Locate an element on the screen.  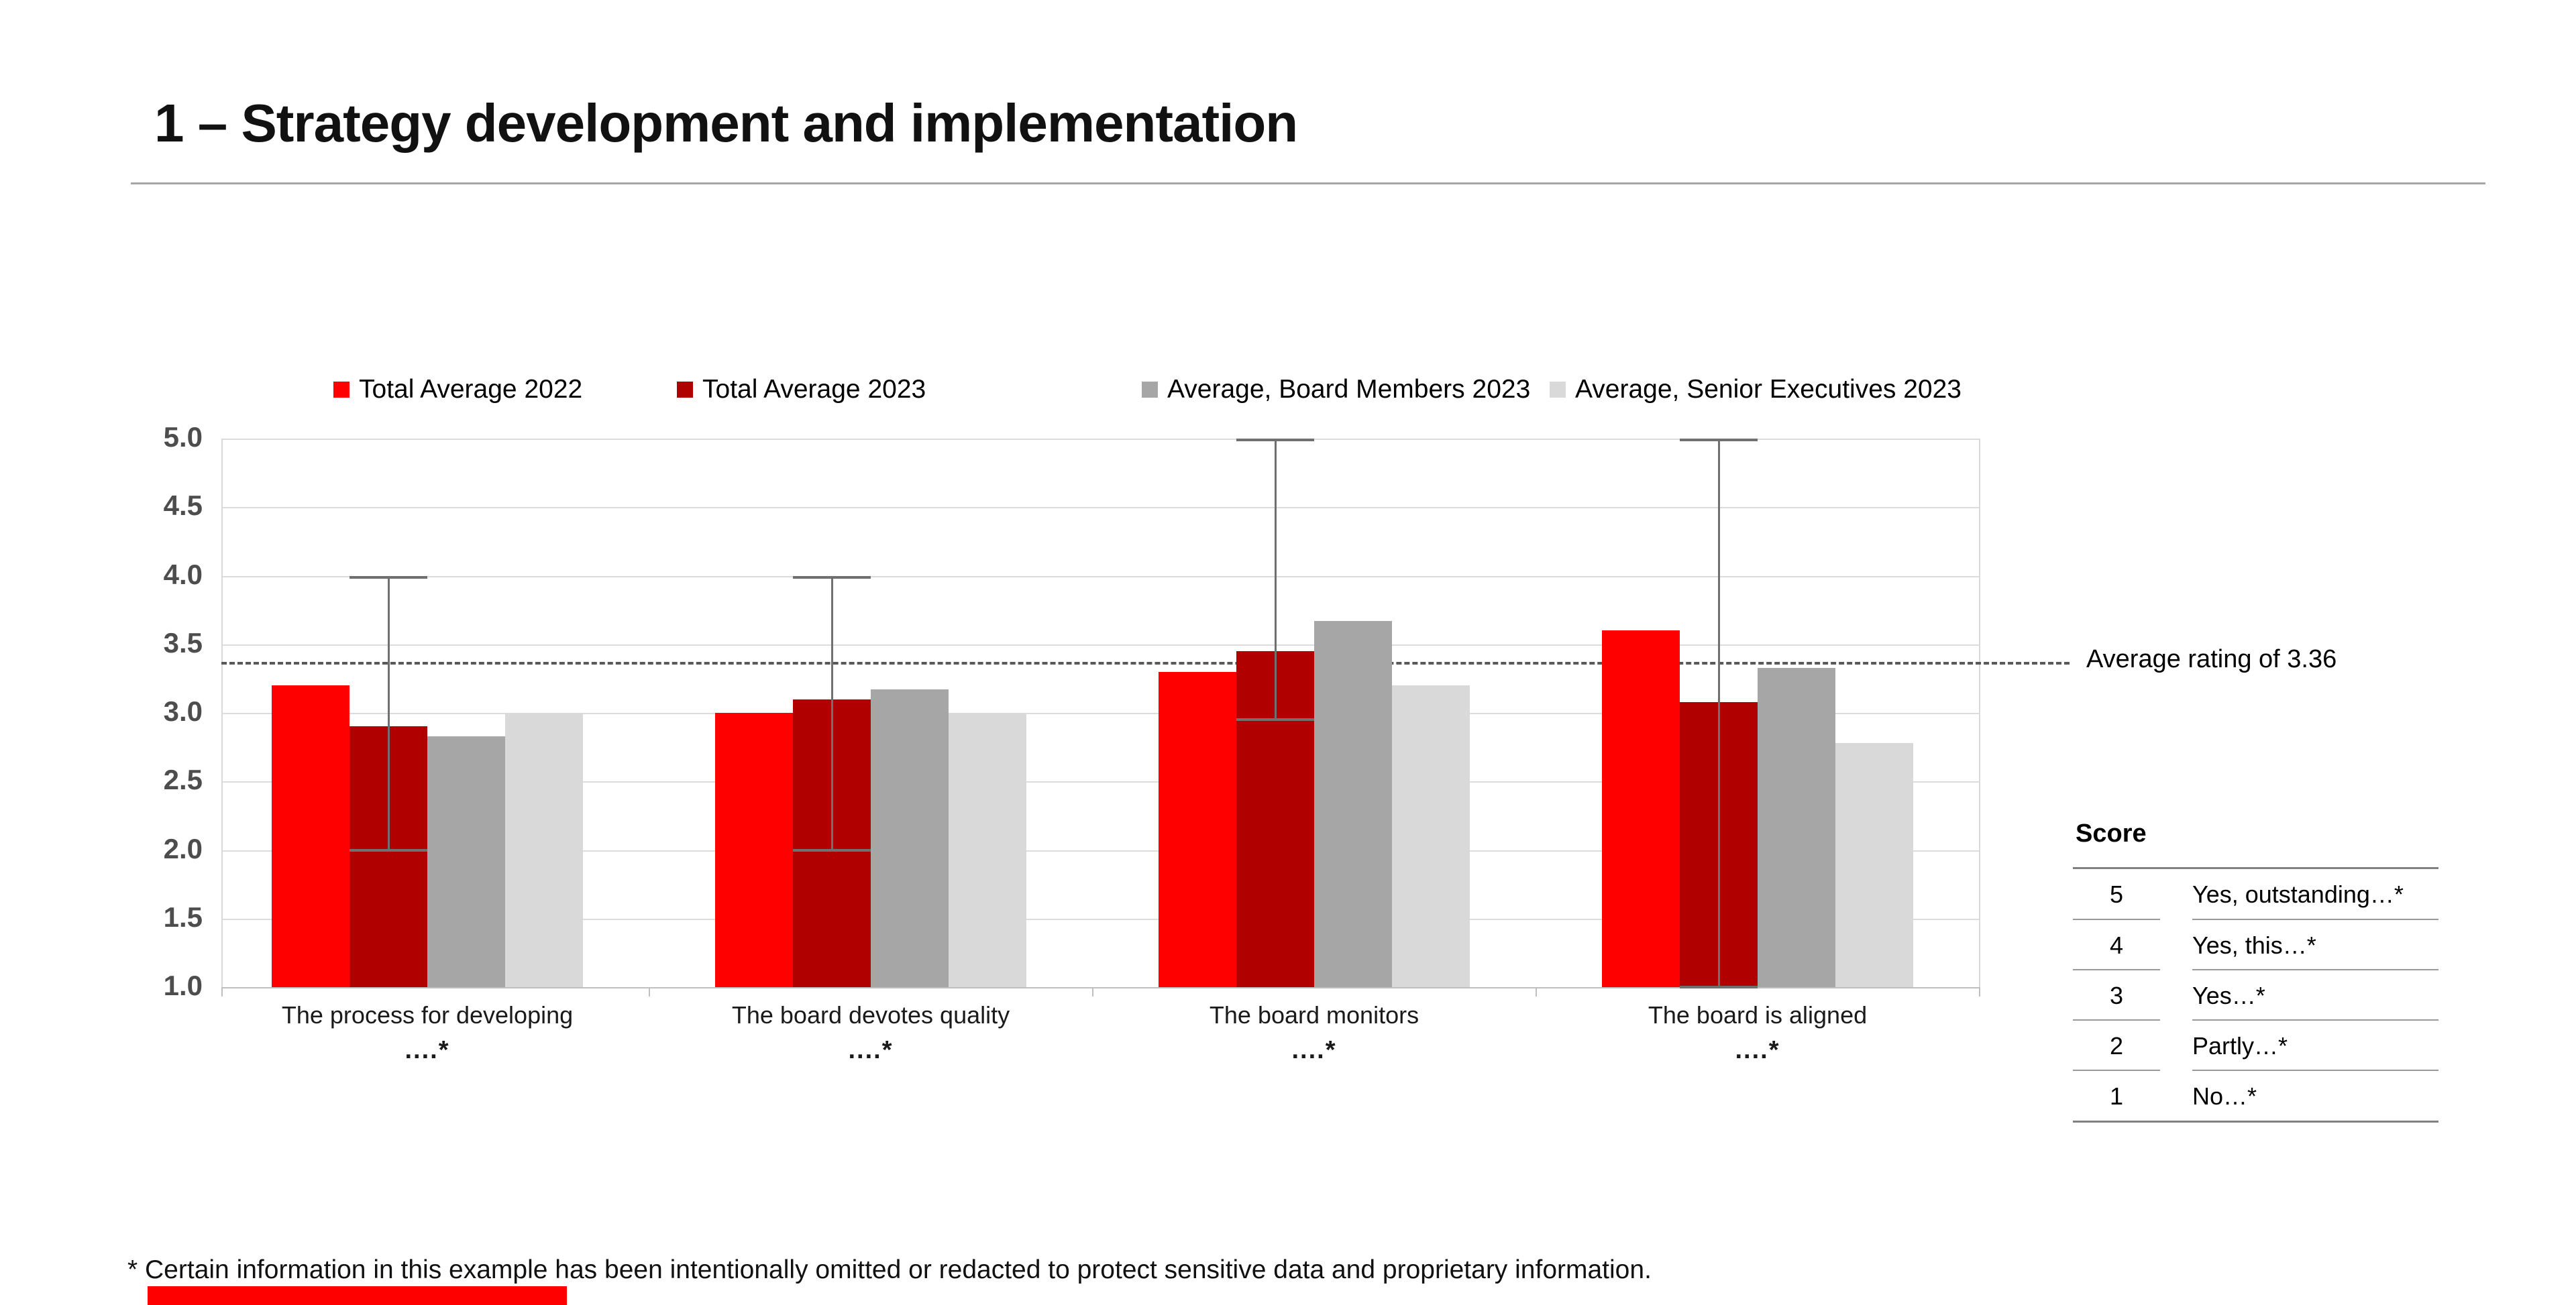
average-line-label: Average rating of 3.36 is located at coordinates (2211, 659).